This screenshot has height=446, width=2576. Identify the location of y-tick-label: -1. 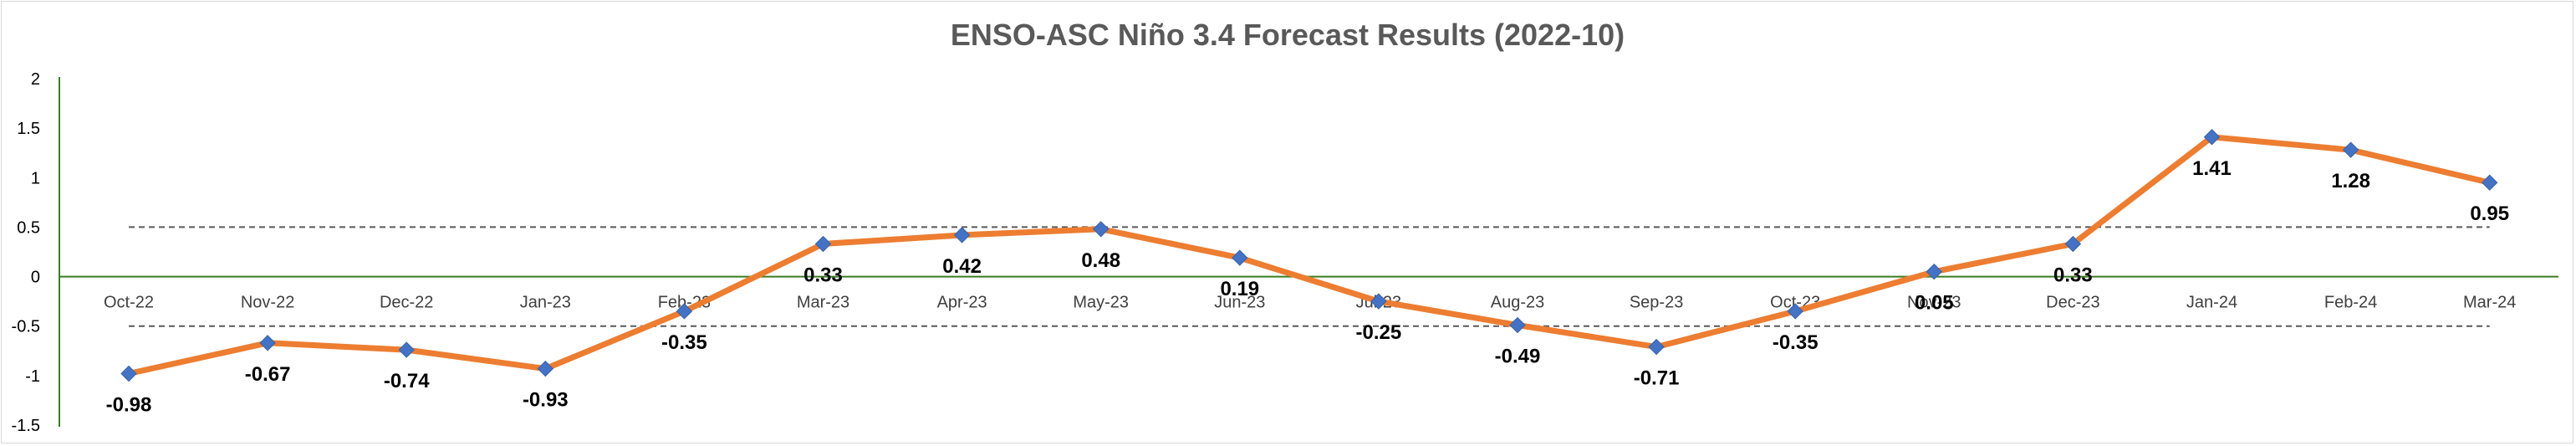
(32, 376).